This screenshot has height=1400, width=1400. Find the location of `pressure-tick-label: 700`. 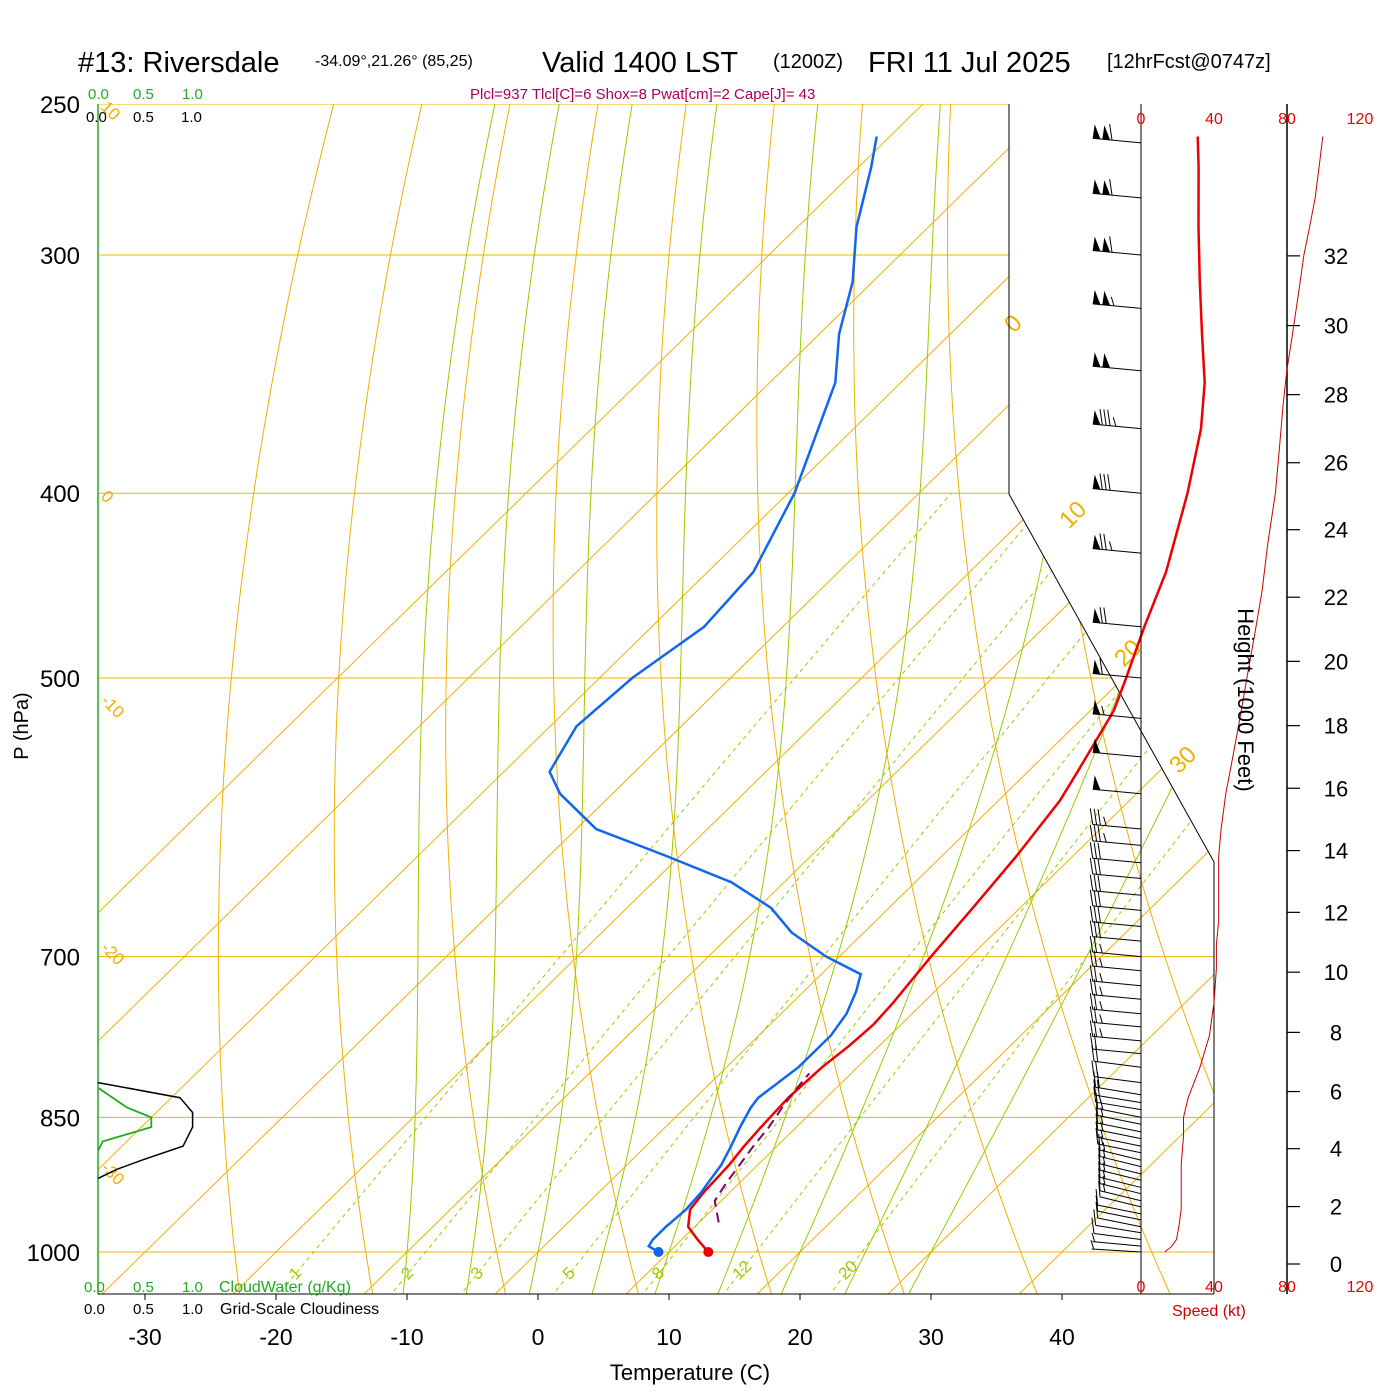

pressure-tick-label: 700 is located at coordinates (60, 958).